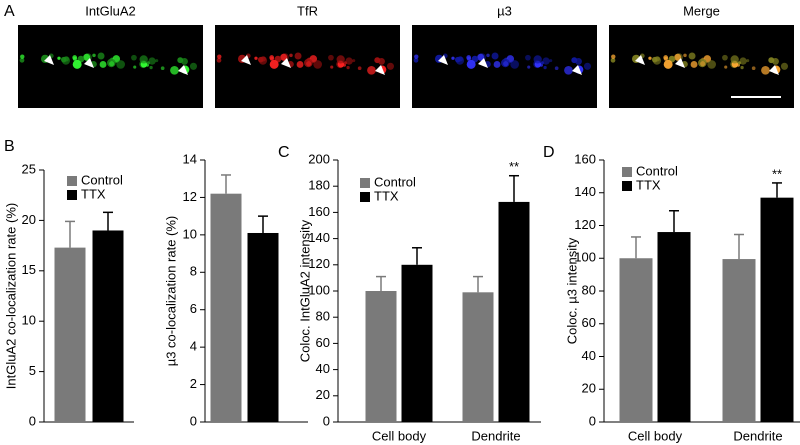 The height and width of the screenshot is (445, 800). Describe the element at coordinates (190, 158) in the screenshot. I see `y-tick-label: 14` at that location.